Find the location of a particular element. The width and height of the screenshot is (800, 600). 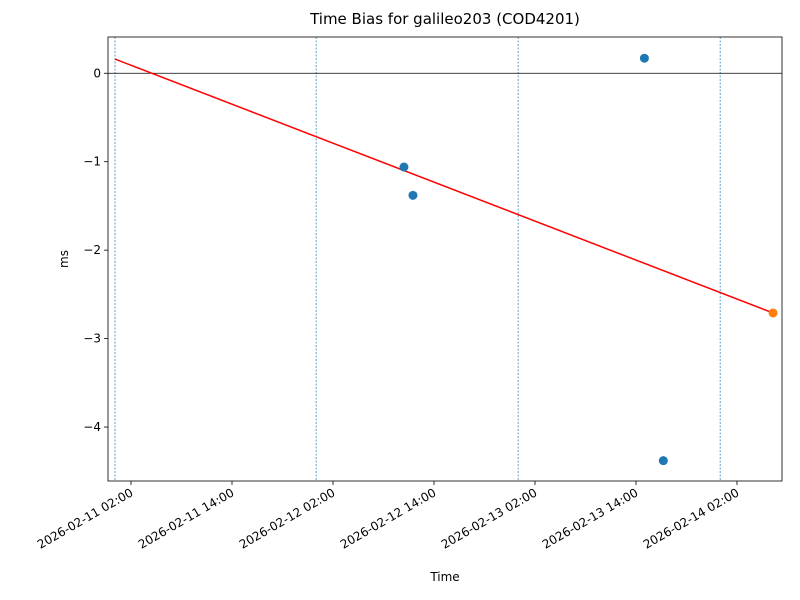

y-tick-label: −1 is located at coordinates (92, 162).